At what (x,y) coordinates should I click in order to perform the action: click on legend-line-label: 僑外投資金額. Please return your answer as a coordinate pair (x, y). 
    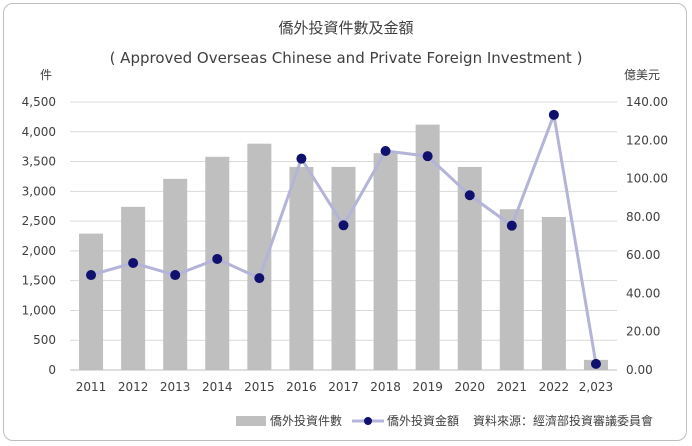
    Looking at the image, I should click on (423, 420).